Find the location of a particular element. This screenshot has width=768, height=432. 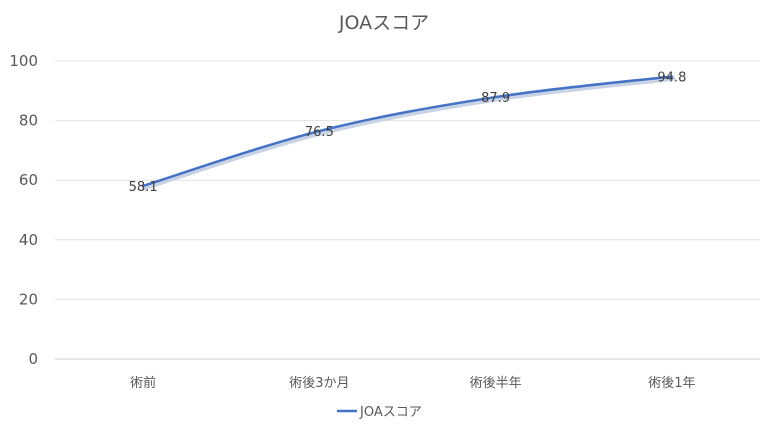

y-tick-label: 40 is located at coordinates (28, 240).